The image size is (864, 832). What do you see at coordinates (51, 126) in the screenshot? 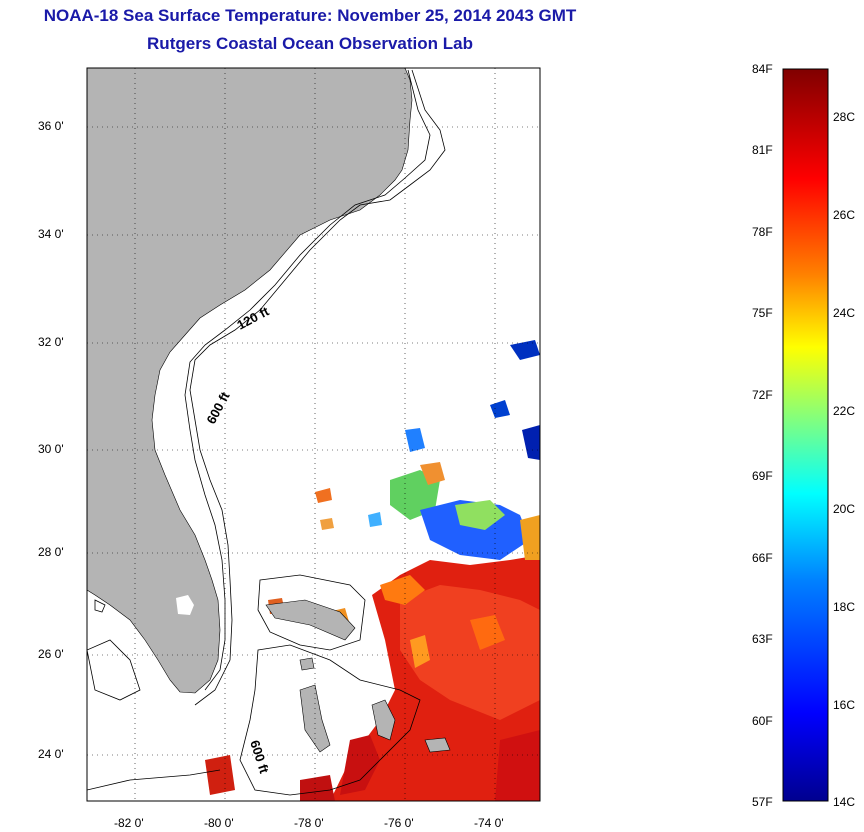
I see `lat-label: 36 0'` at bounding box center [51, 126].